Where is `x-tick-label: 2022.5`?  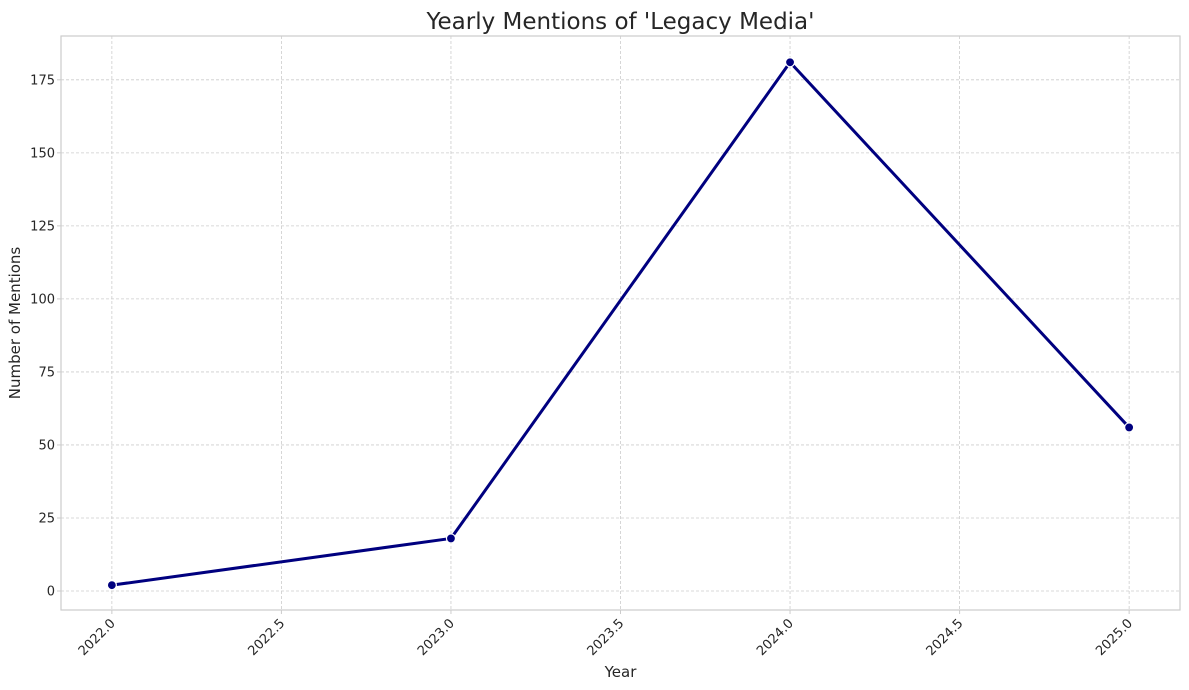
x-tick-label: 2022.5 is located at coordinates (266, 637).